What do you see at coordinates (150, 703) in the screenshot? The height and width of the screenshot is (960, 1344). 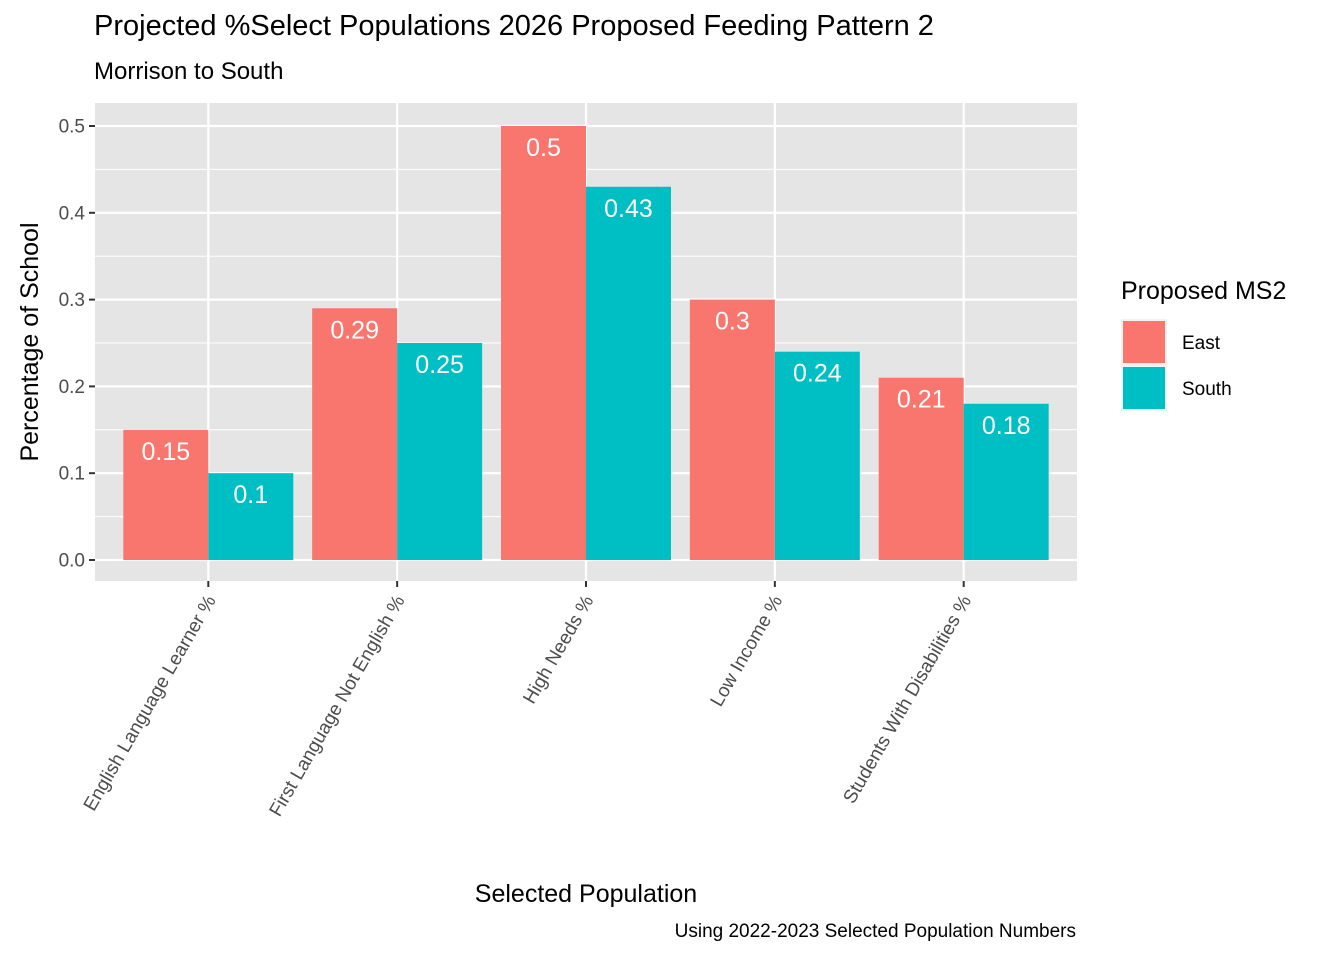 I see `x-tick-label: English Language Learner %` at bounding box center [150, 703].